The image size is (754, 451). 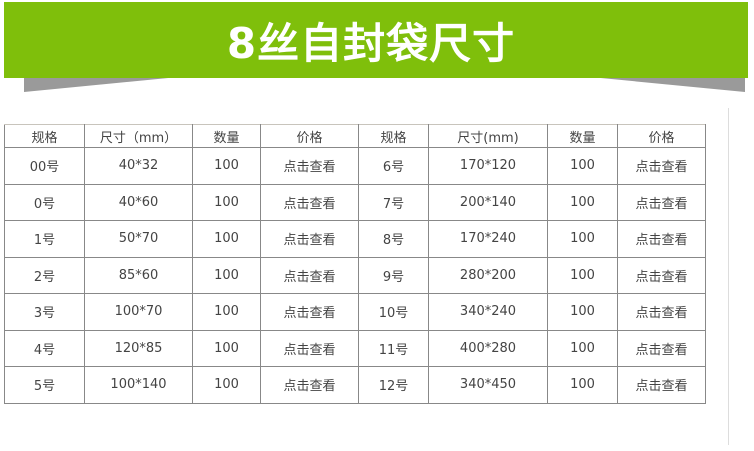 What do you see at coordinates (138, 312) in the screenshot?
I see `table-cell: 100*70` at bounding box center [138, 312].